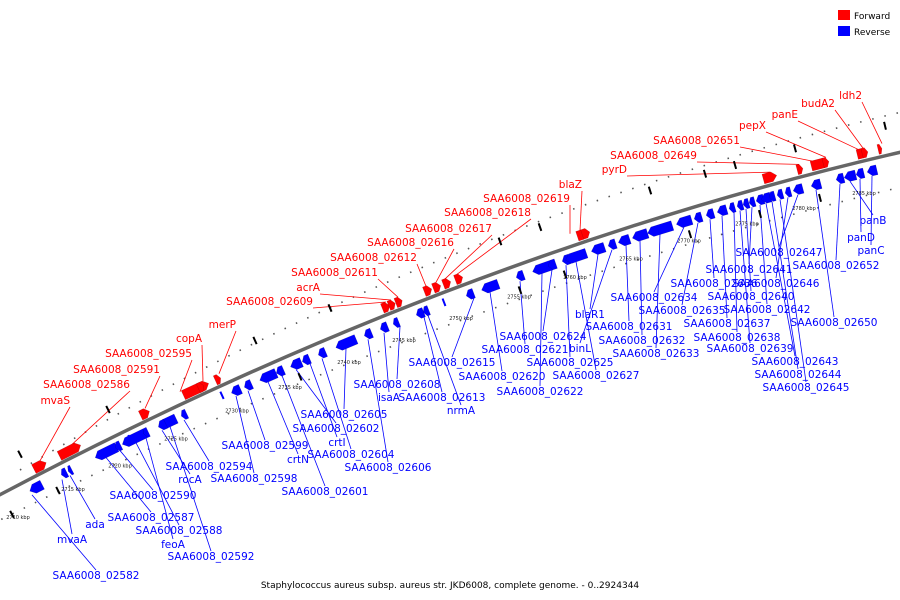  Describe the element at coordinates (153, 496) in the screenshot. I see `label-saa6008-02590: SAA6008_02590` at that location.